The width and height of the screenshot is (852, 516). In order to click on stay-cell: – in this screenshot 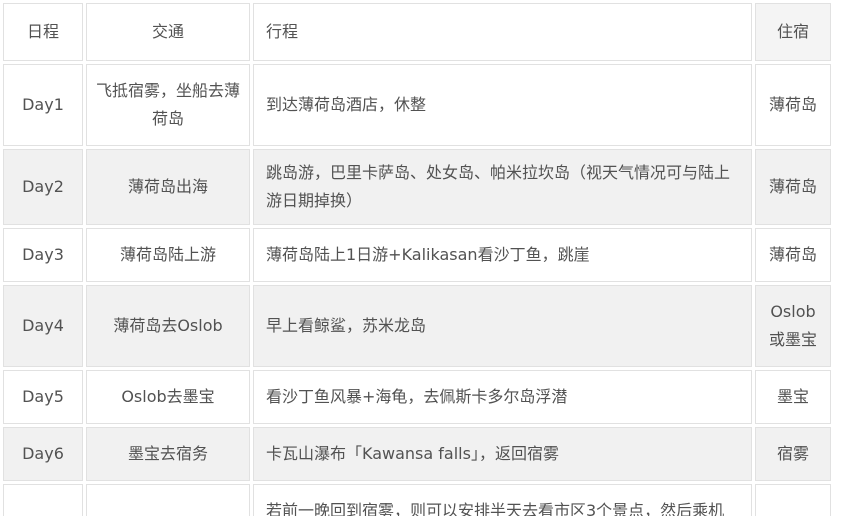, I will do `click(793, 500)`.